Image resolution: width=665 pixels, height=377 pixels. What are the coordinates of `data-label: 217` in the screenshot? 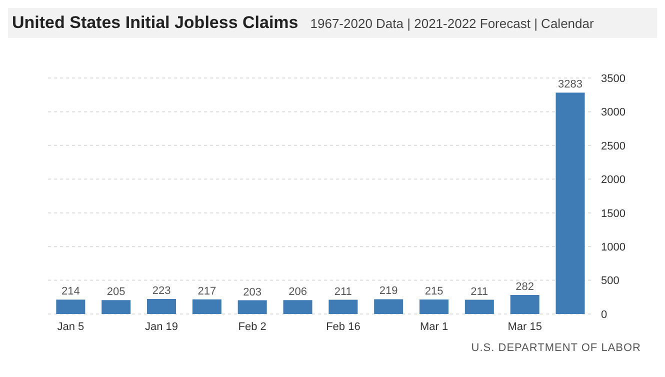 It's located at (207, 291).